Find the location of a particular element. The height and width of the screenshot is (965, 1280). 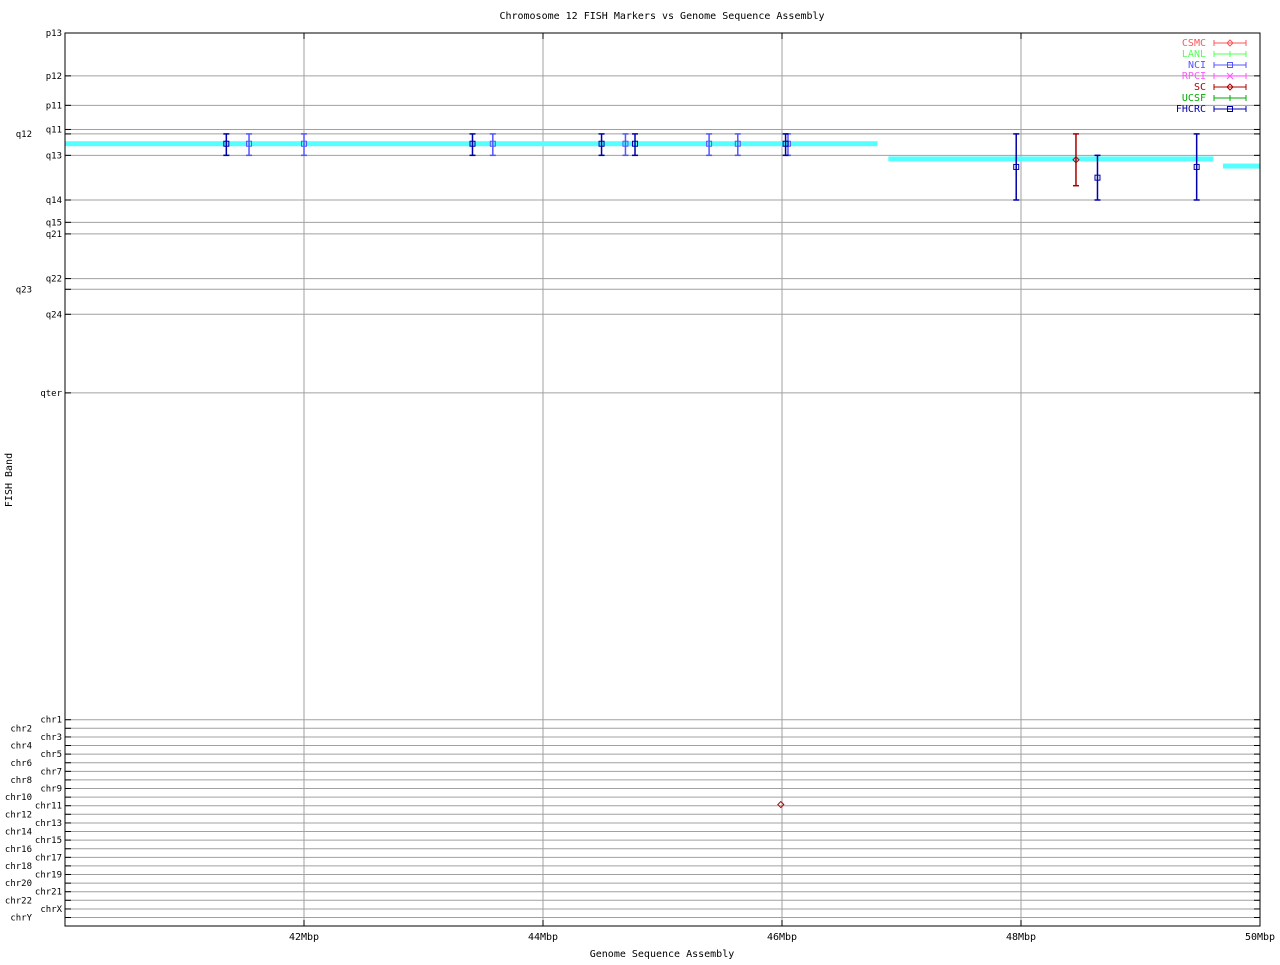

legend-item-nci: NCI is located at coordinates (1217, 65).